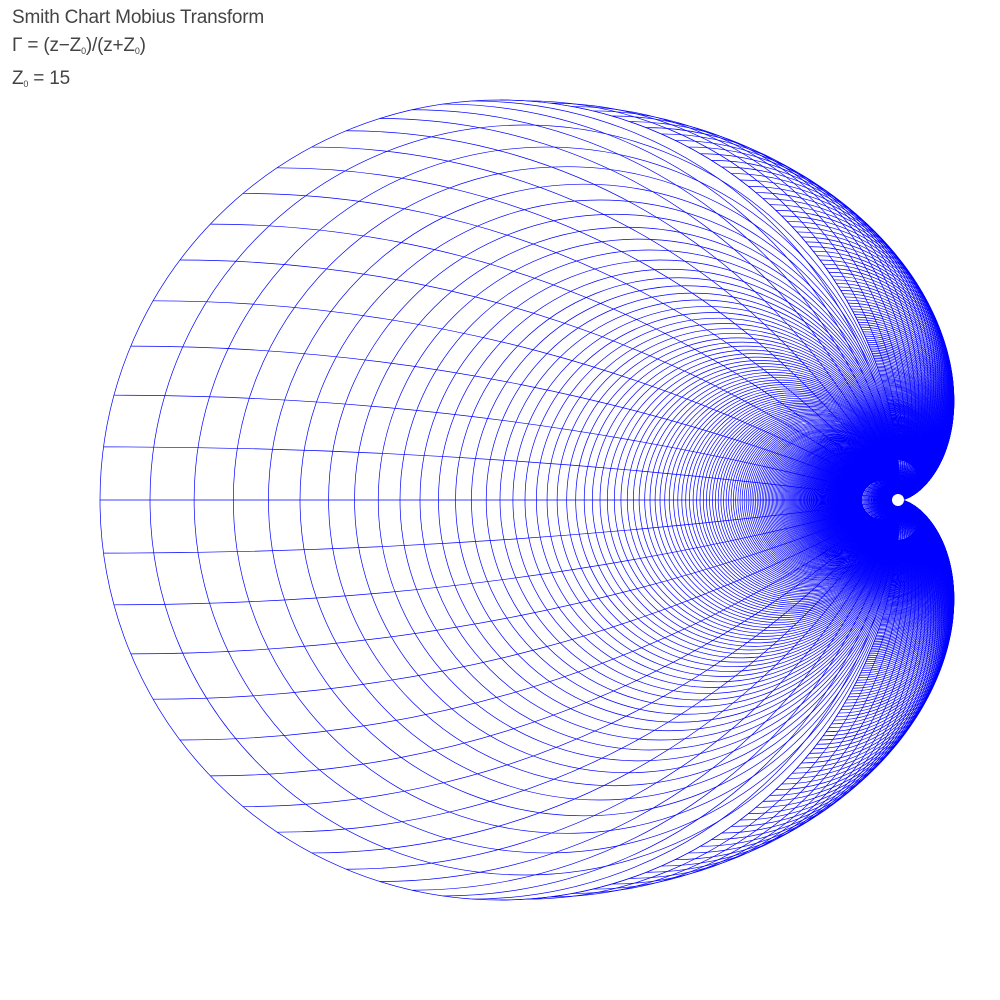 This screenshot has width=1000, height=1000. Describe the element at coordinates (17, 45) in the screenshot. I see `gamma-symbol: Γ` at that location.